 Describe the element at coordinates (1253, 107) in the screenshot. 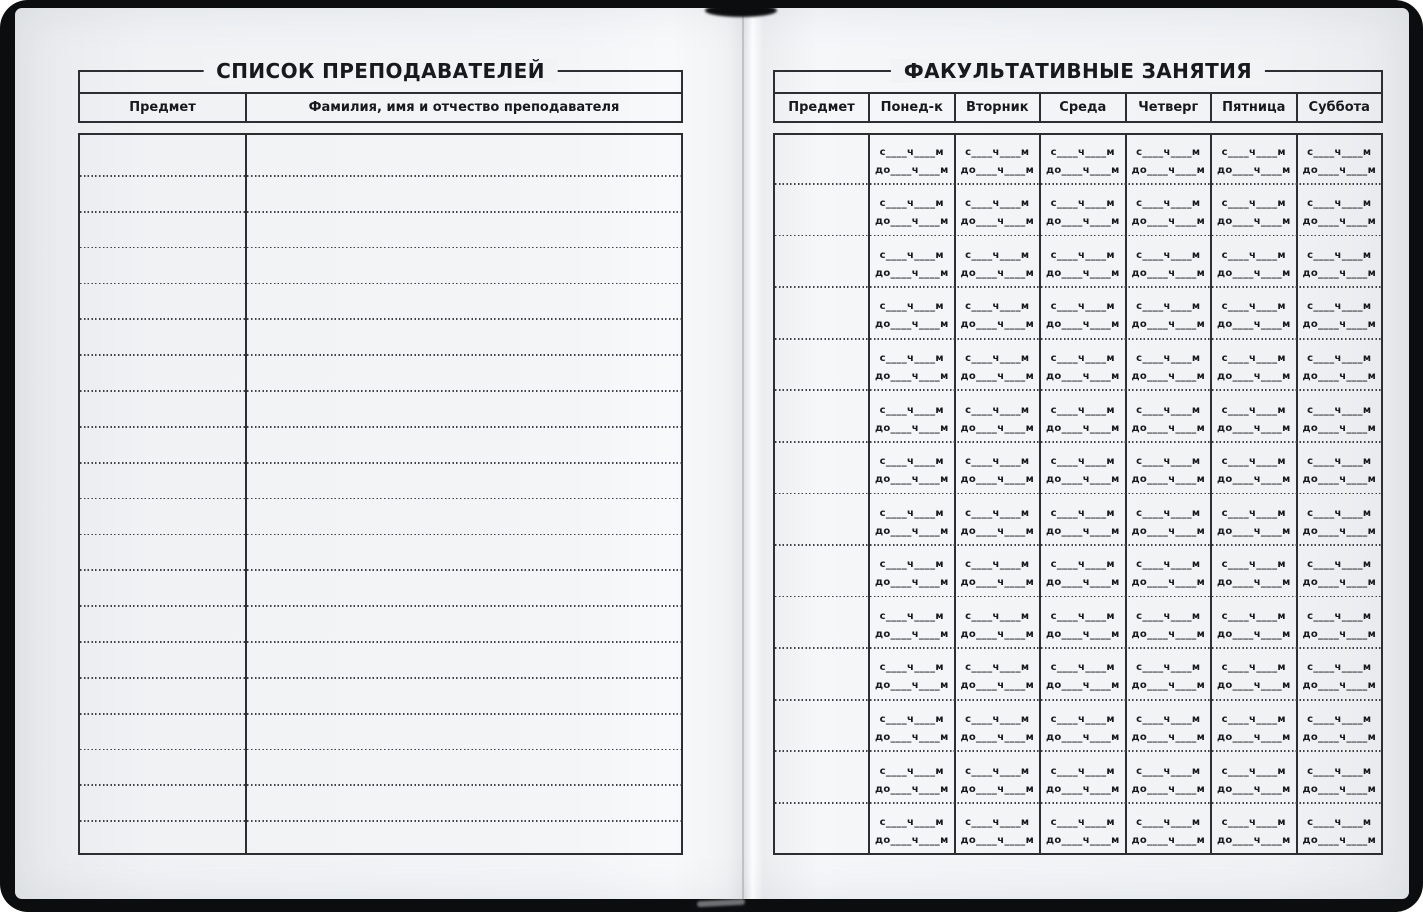

I see `electives-header-day-5: Пятница` at that location.